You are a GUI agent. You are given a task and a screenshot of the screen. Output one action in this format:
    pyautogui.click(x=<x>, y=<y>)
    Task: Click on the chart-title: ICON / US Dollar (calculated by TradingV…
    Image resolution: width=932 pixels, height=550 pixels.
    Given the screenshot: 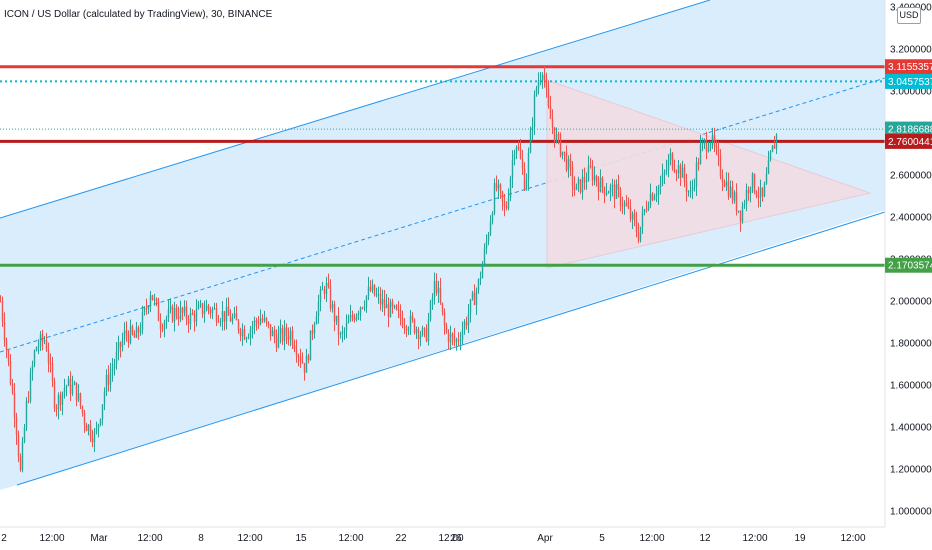 What is the action you would take?
    pyautogui.click(x=138, y=14)
    